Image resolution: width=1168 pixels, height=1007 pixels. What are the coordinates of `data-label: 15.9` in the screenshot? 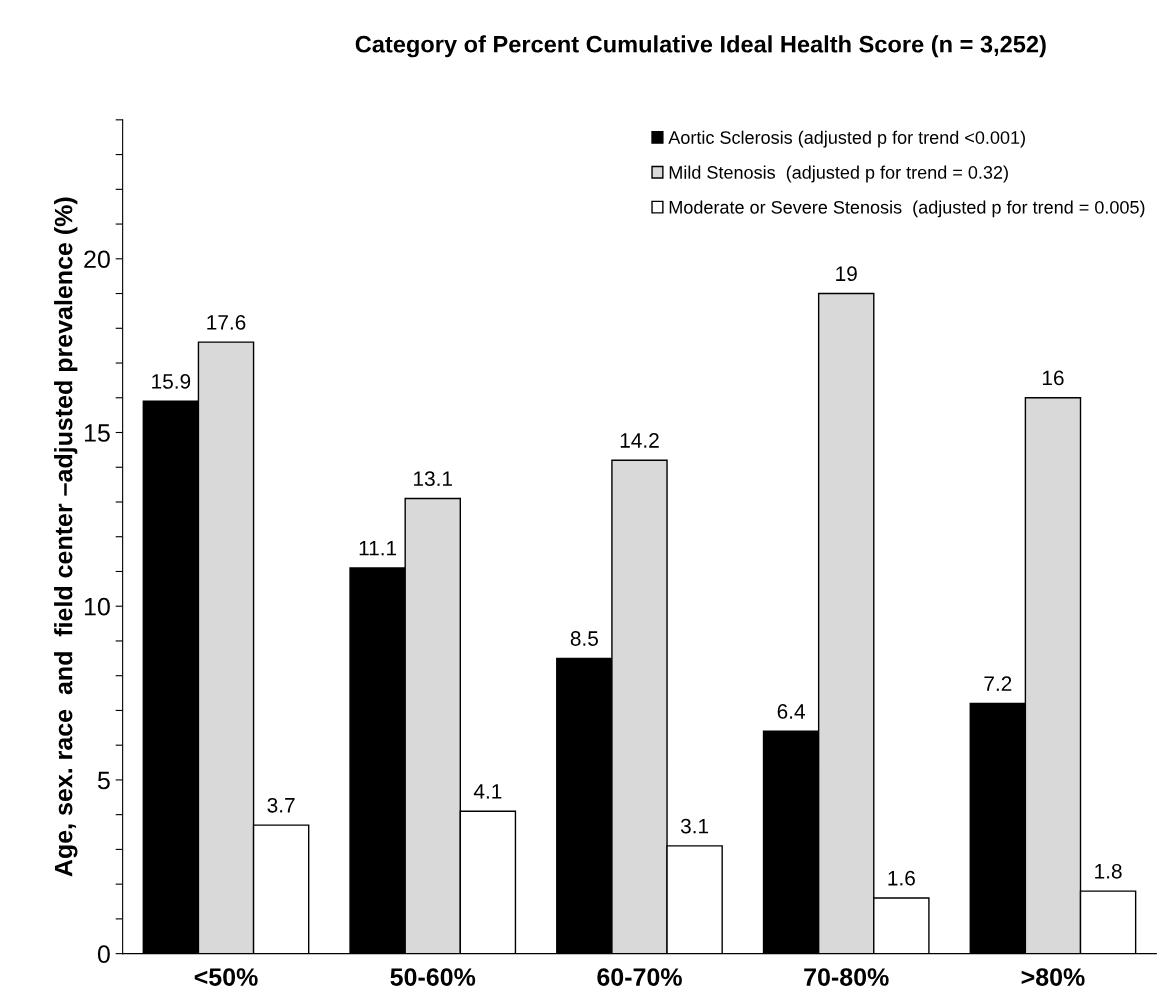 It's located at (171, 381).